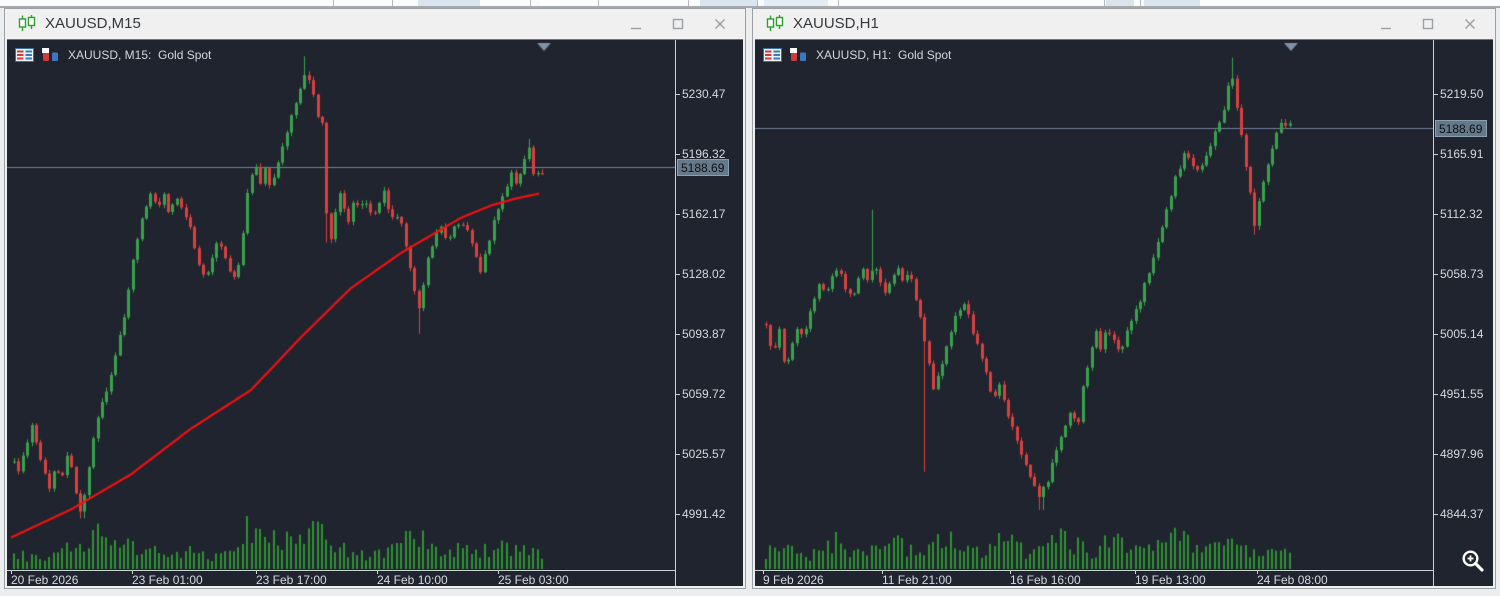 The image size is (1500, 596). Describe the element at coordinates (1458, 214) in the screenshot. I see `price-tick-label: 5112.32` at that location.